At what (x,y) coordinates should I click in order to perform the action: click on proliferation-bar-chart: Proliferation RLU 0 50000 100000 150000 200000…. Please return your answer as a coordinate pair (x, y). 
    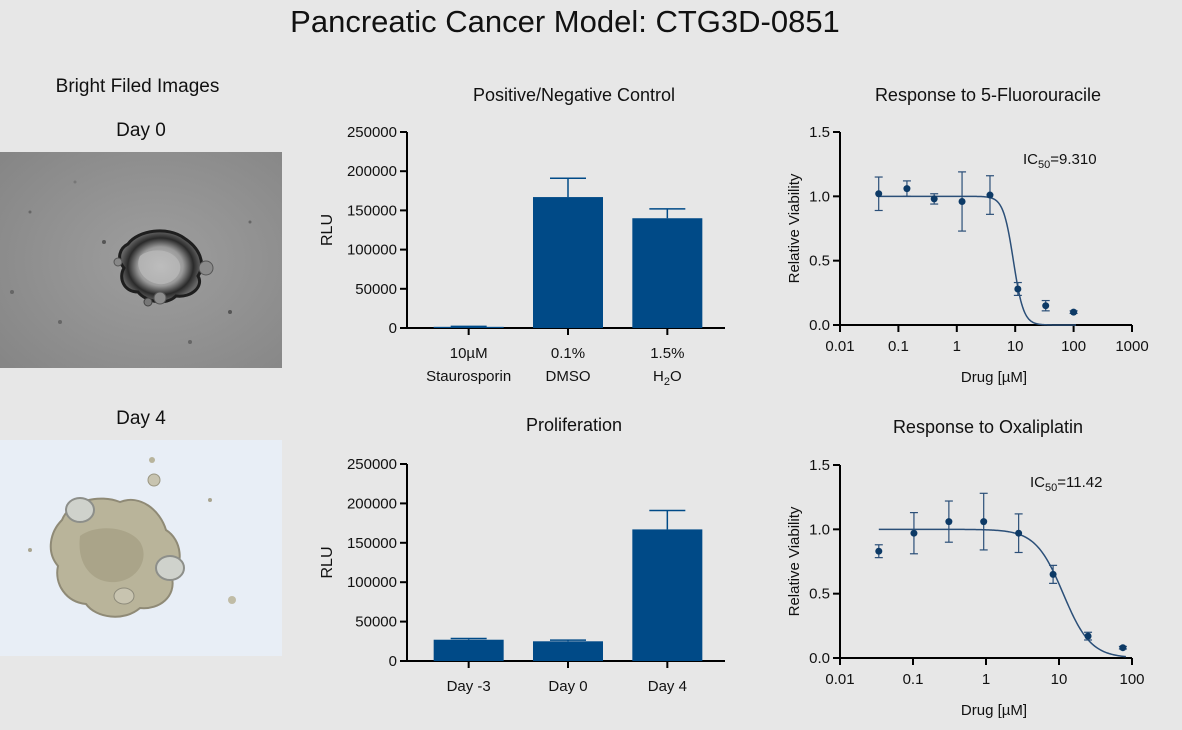
    Looking at the image, I should click on (522, 555).